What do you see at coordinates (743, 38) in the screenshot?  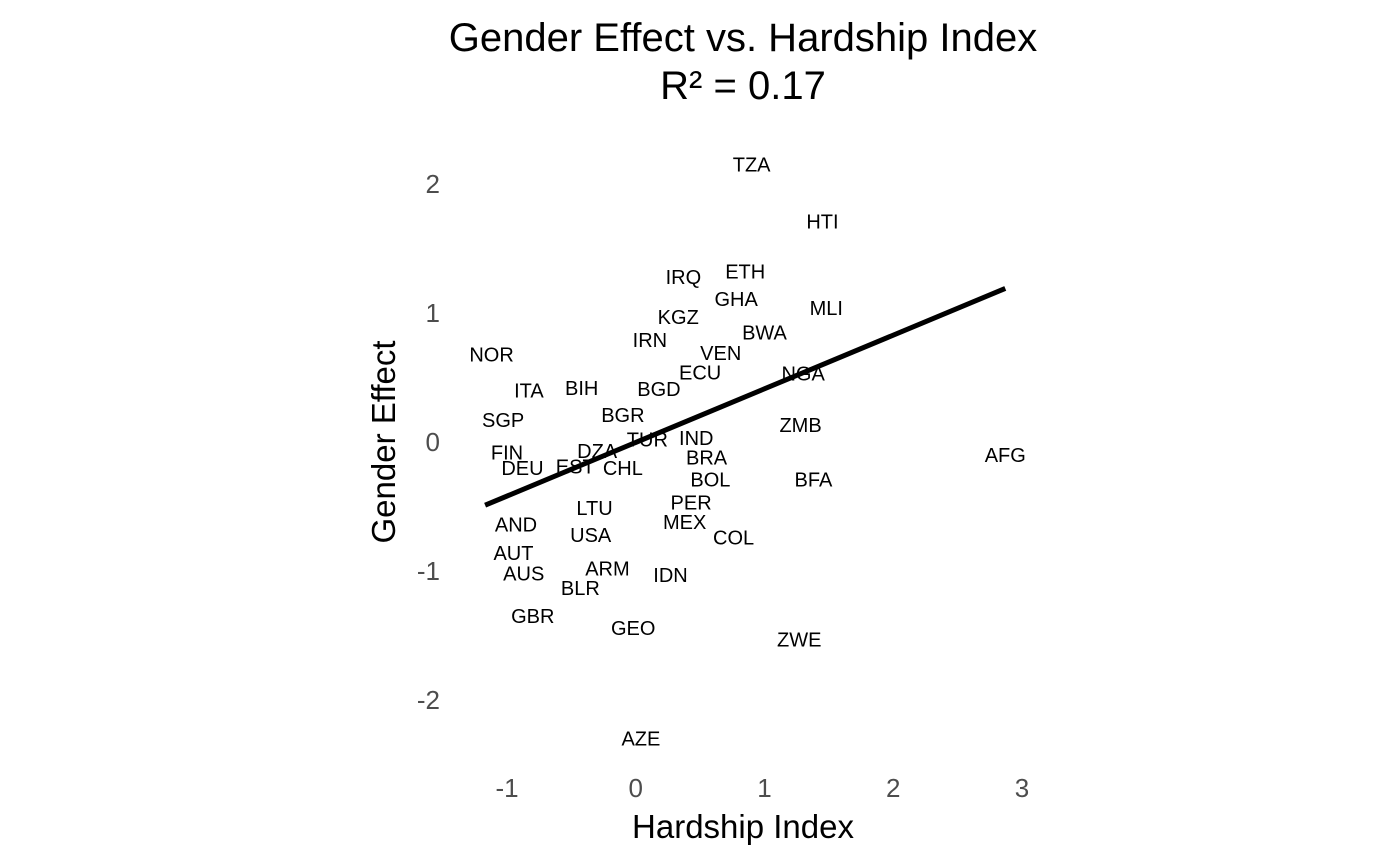 I see `chart-title: Gender Effect vs. Hardship Index` at bounding box center [743, 38].